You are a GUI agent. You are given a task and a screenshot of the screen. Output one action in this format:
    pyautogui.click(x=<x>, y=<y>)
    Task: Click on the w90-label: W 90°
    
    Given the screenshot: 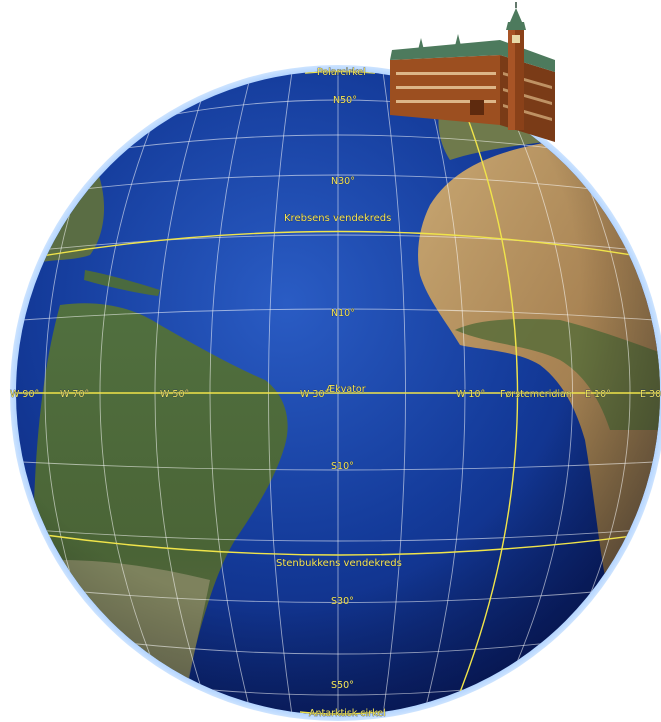 What is the action you would take?
    pyautogui.click(x=24, y=394)
    